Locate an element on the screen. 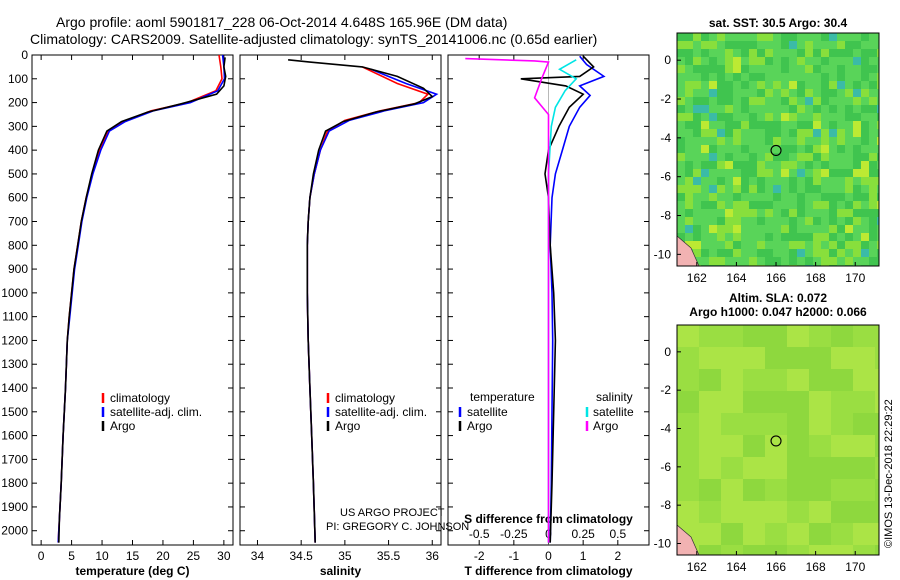 The height and width of the screenshot is (580, 900). depth-tick-label: 2000 is located at coordinates (14, 531).